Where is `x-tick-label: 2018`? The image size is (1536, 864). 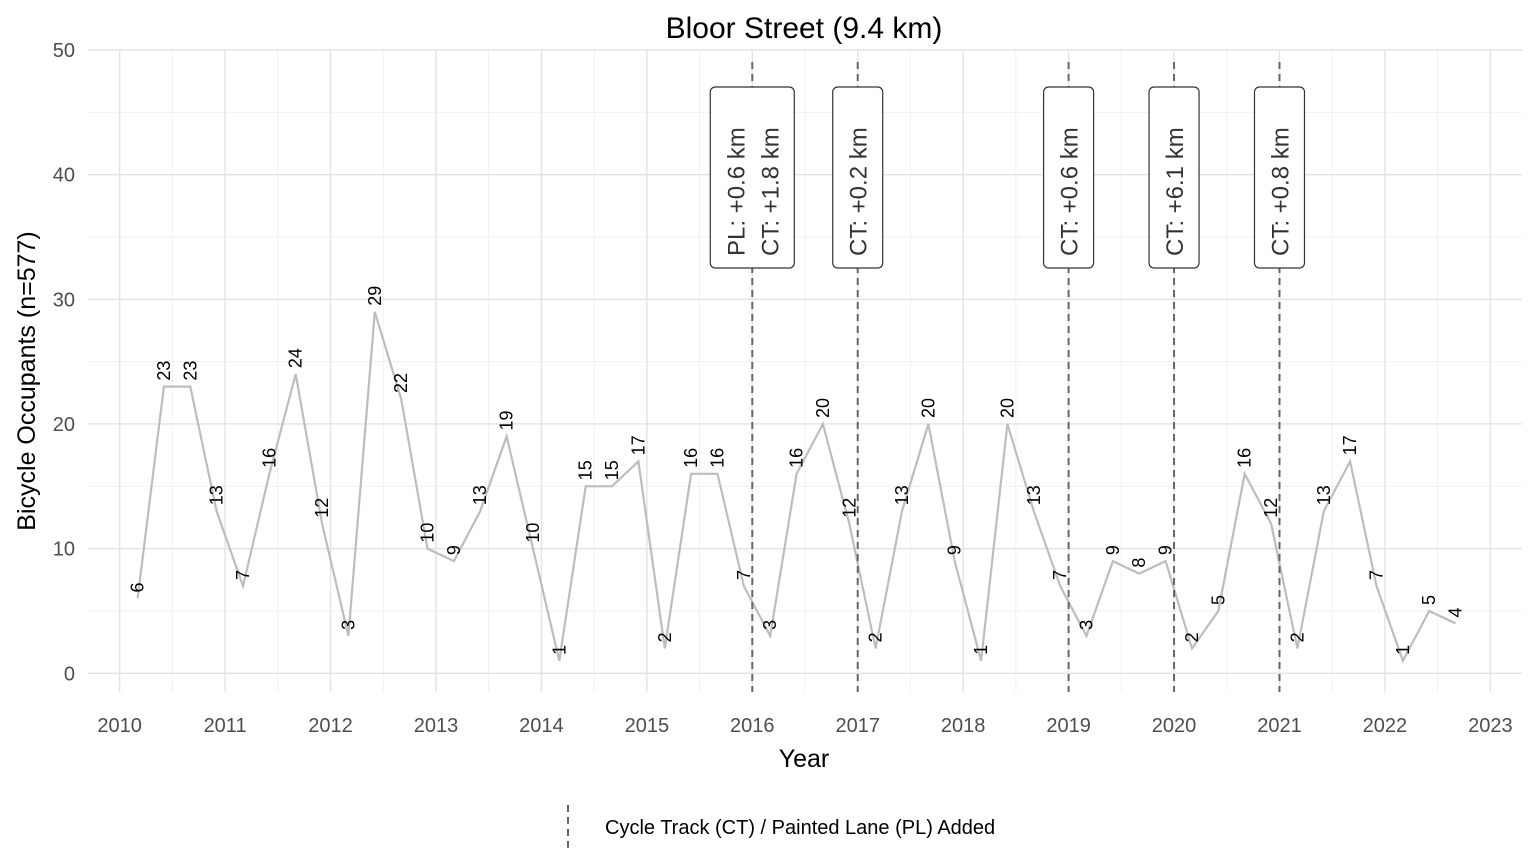
x-tick-label: 2018 is located at coordinates (963, 726).